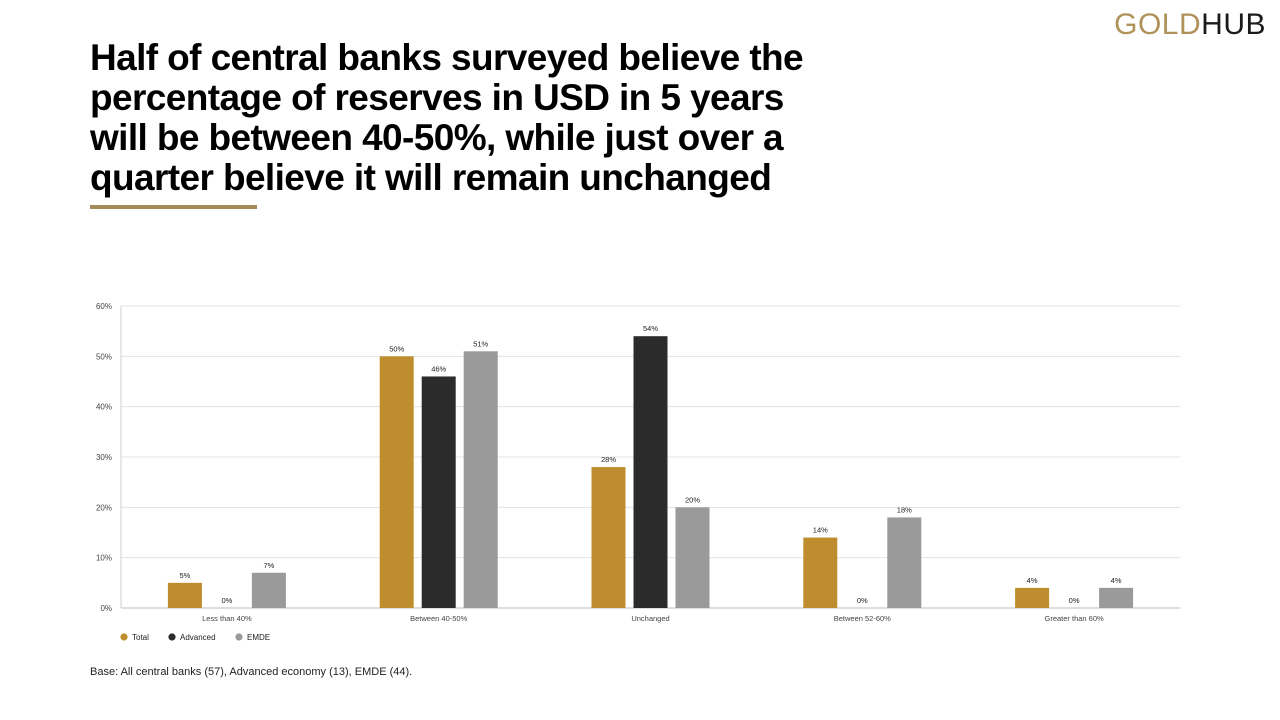  I want to click on x-tick-label: Less than 40%, so click(227, 618).